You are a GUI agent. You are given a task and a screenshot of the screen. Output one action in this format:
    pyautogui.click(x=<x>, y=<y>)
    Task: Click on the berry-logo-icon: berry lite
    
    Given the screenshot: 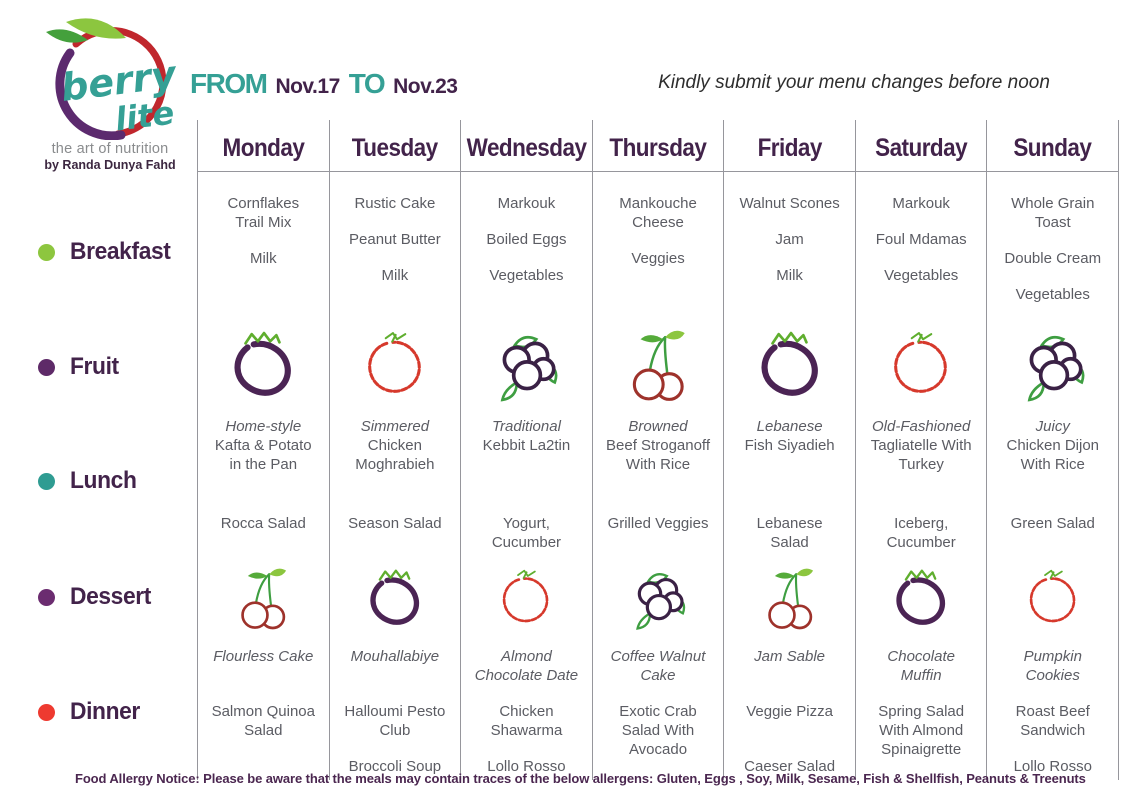 What is the action you would take?
    pyautogui.click(x=113, y=79)
    